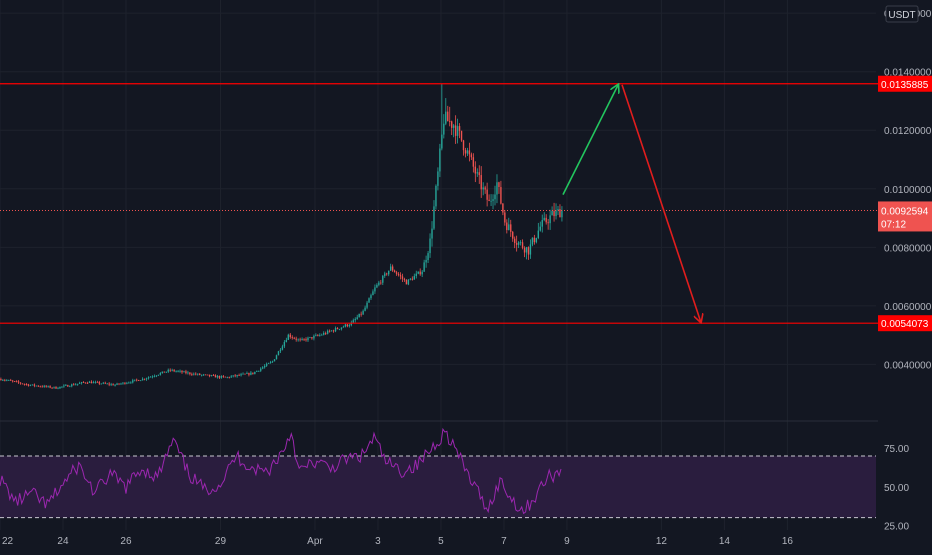 The height and width of the screenshot is (555, 932). I want to click on price-level-tag-label: 0.0054073, so click(905, 324).